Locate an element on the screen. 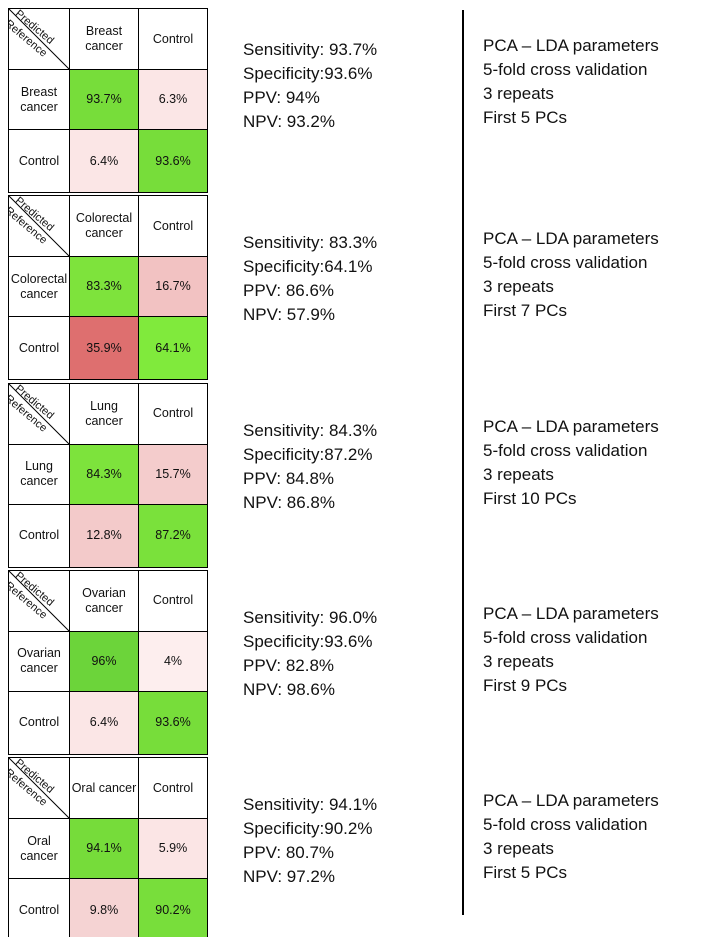  stat-line: Sensitivity: 83.3% is located at coordinates (310, 243).